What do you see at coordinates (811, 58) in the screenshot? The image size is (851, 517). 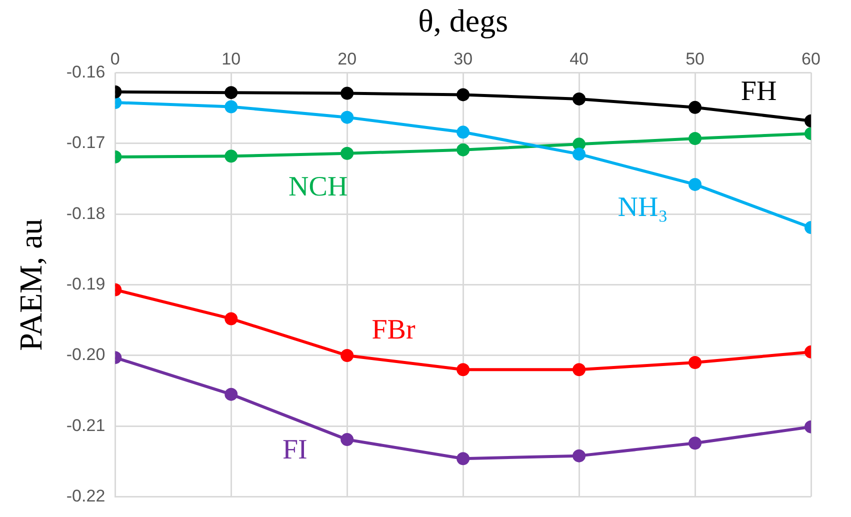 I see `x-tick-label: 60` at bounding box center [811, 58].